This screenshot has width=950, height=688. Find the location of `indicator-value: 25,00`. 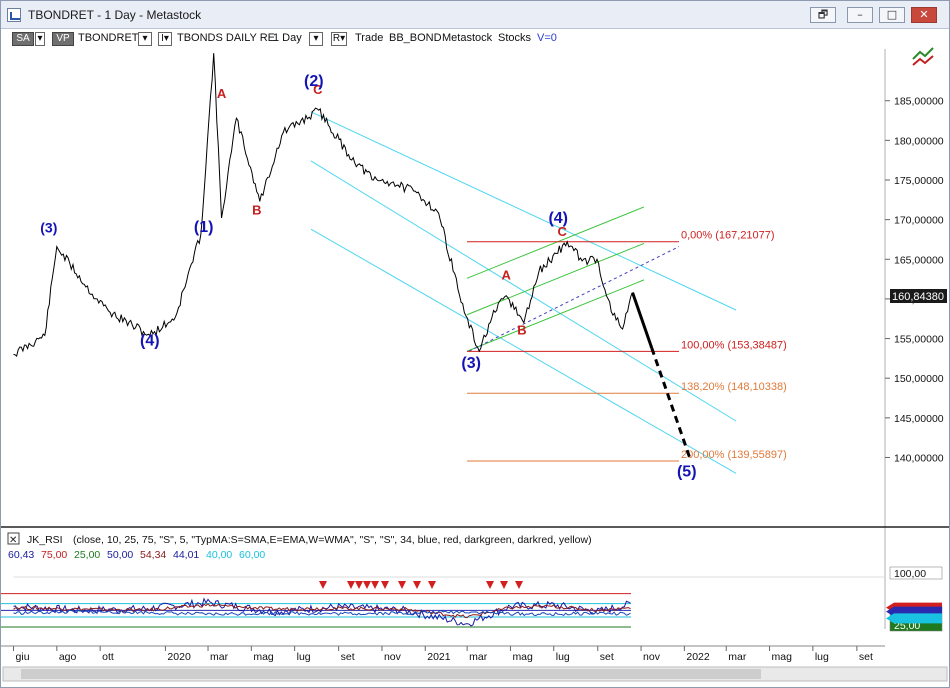

indicator-value: 25,00 is located at coordinates (87, 555).